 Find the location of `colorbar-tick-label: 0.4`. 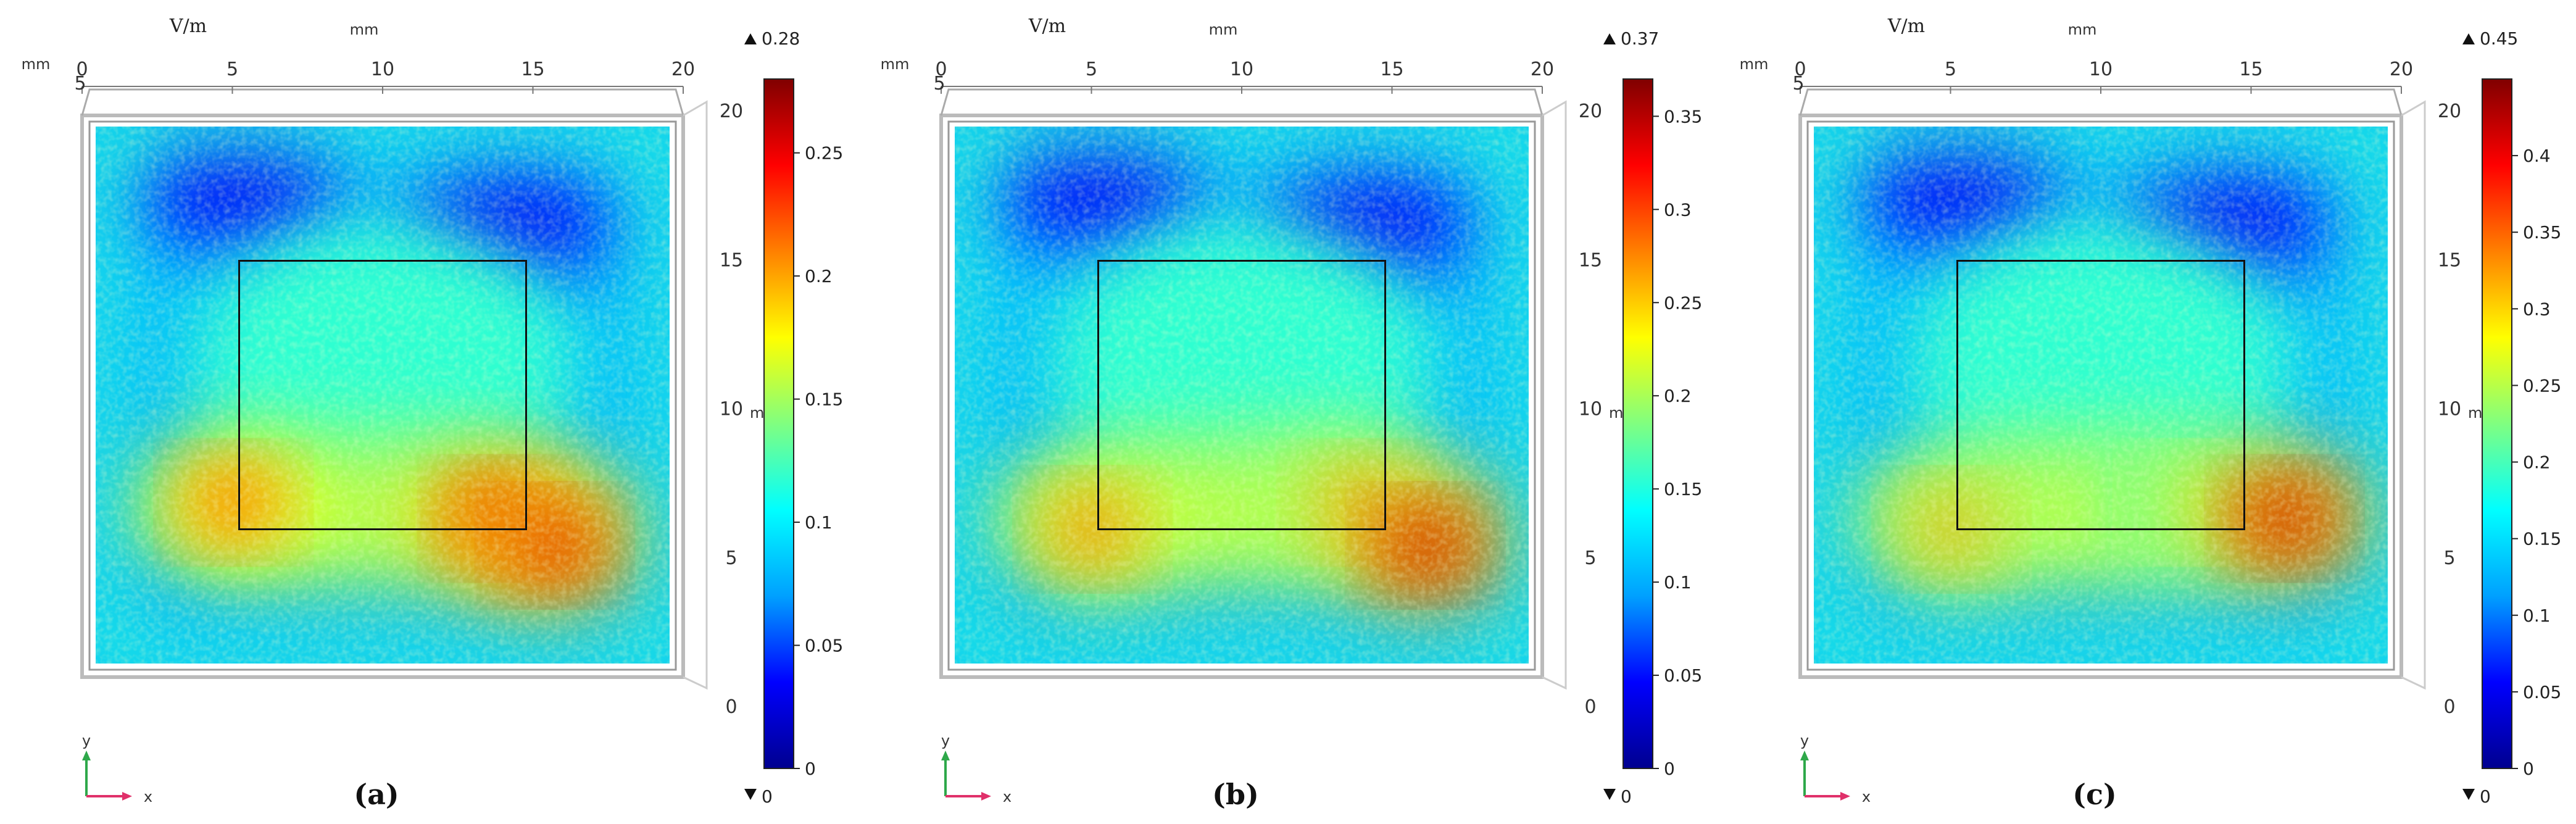

colorbar-tick-label: 0.4 is located at coordinates (2537, 156).